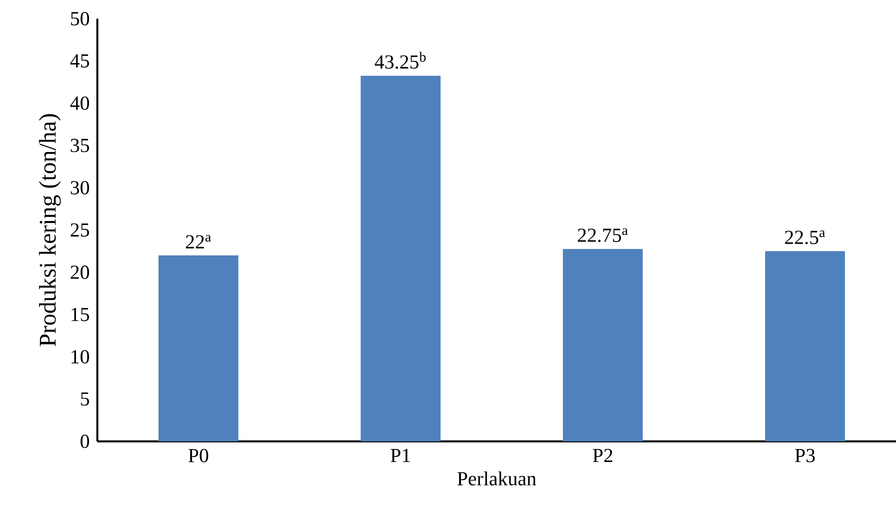 This screenshot has width=896, height=524. Describe the element at coordinates (81, 357) in the screenshot. I see `y-tick-label: 10` at that location.